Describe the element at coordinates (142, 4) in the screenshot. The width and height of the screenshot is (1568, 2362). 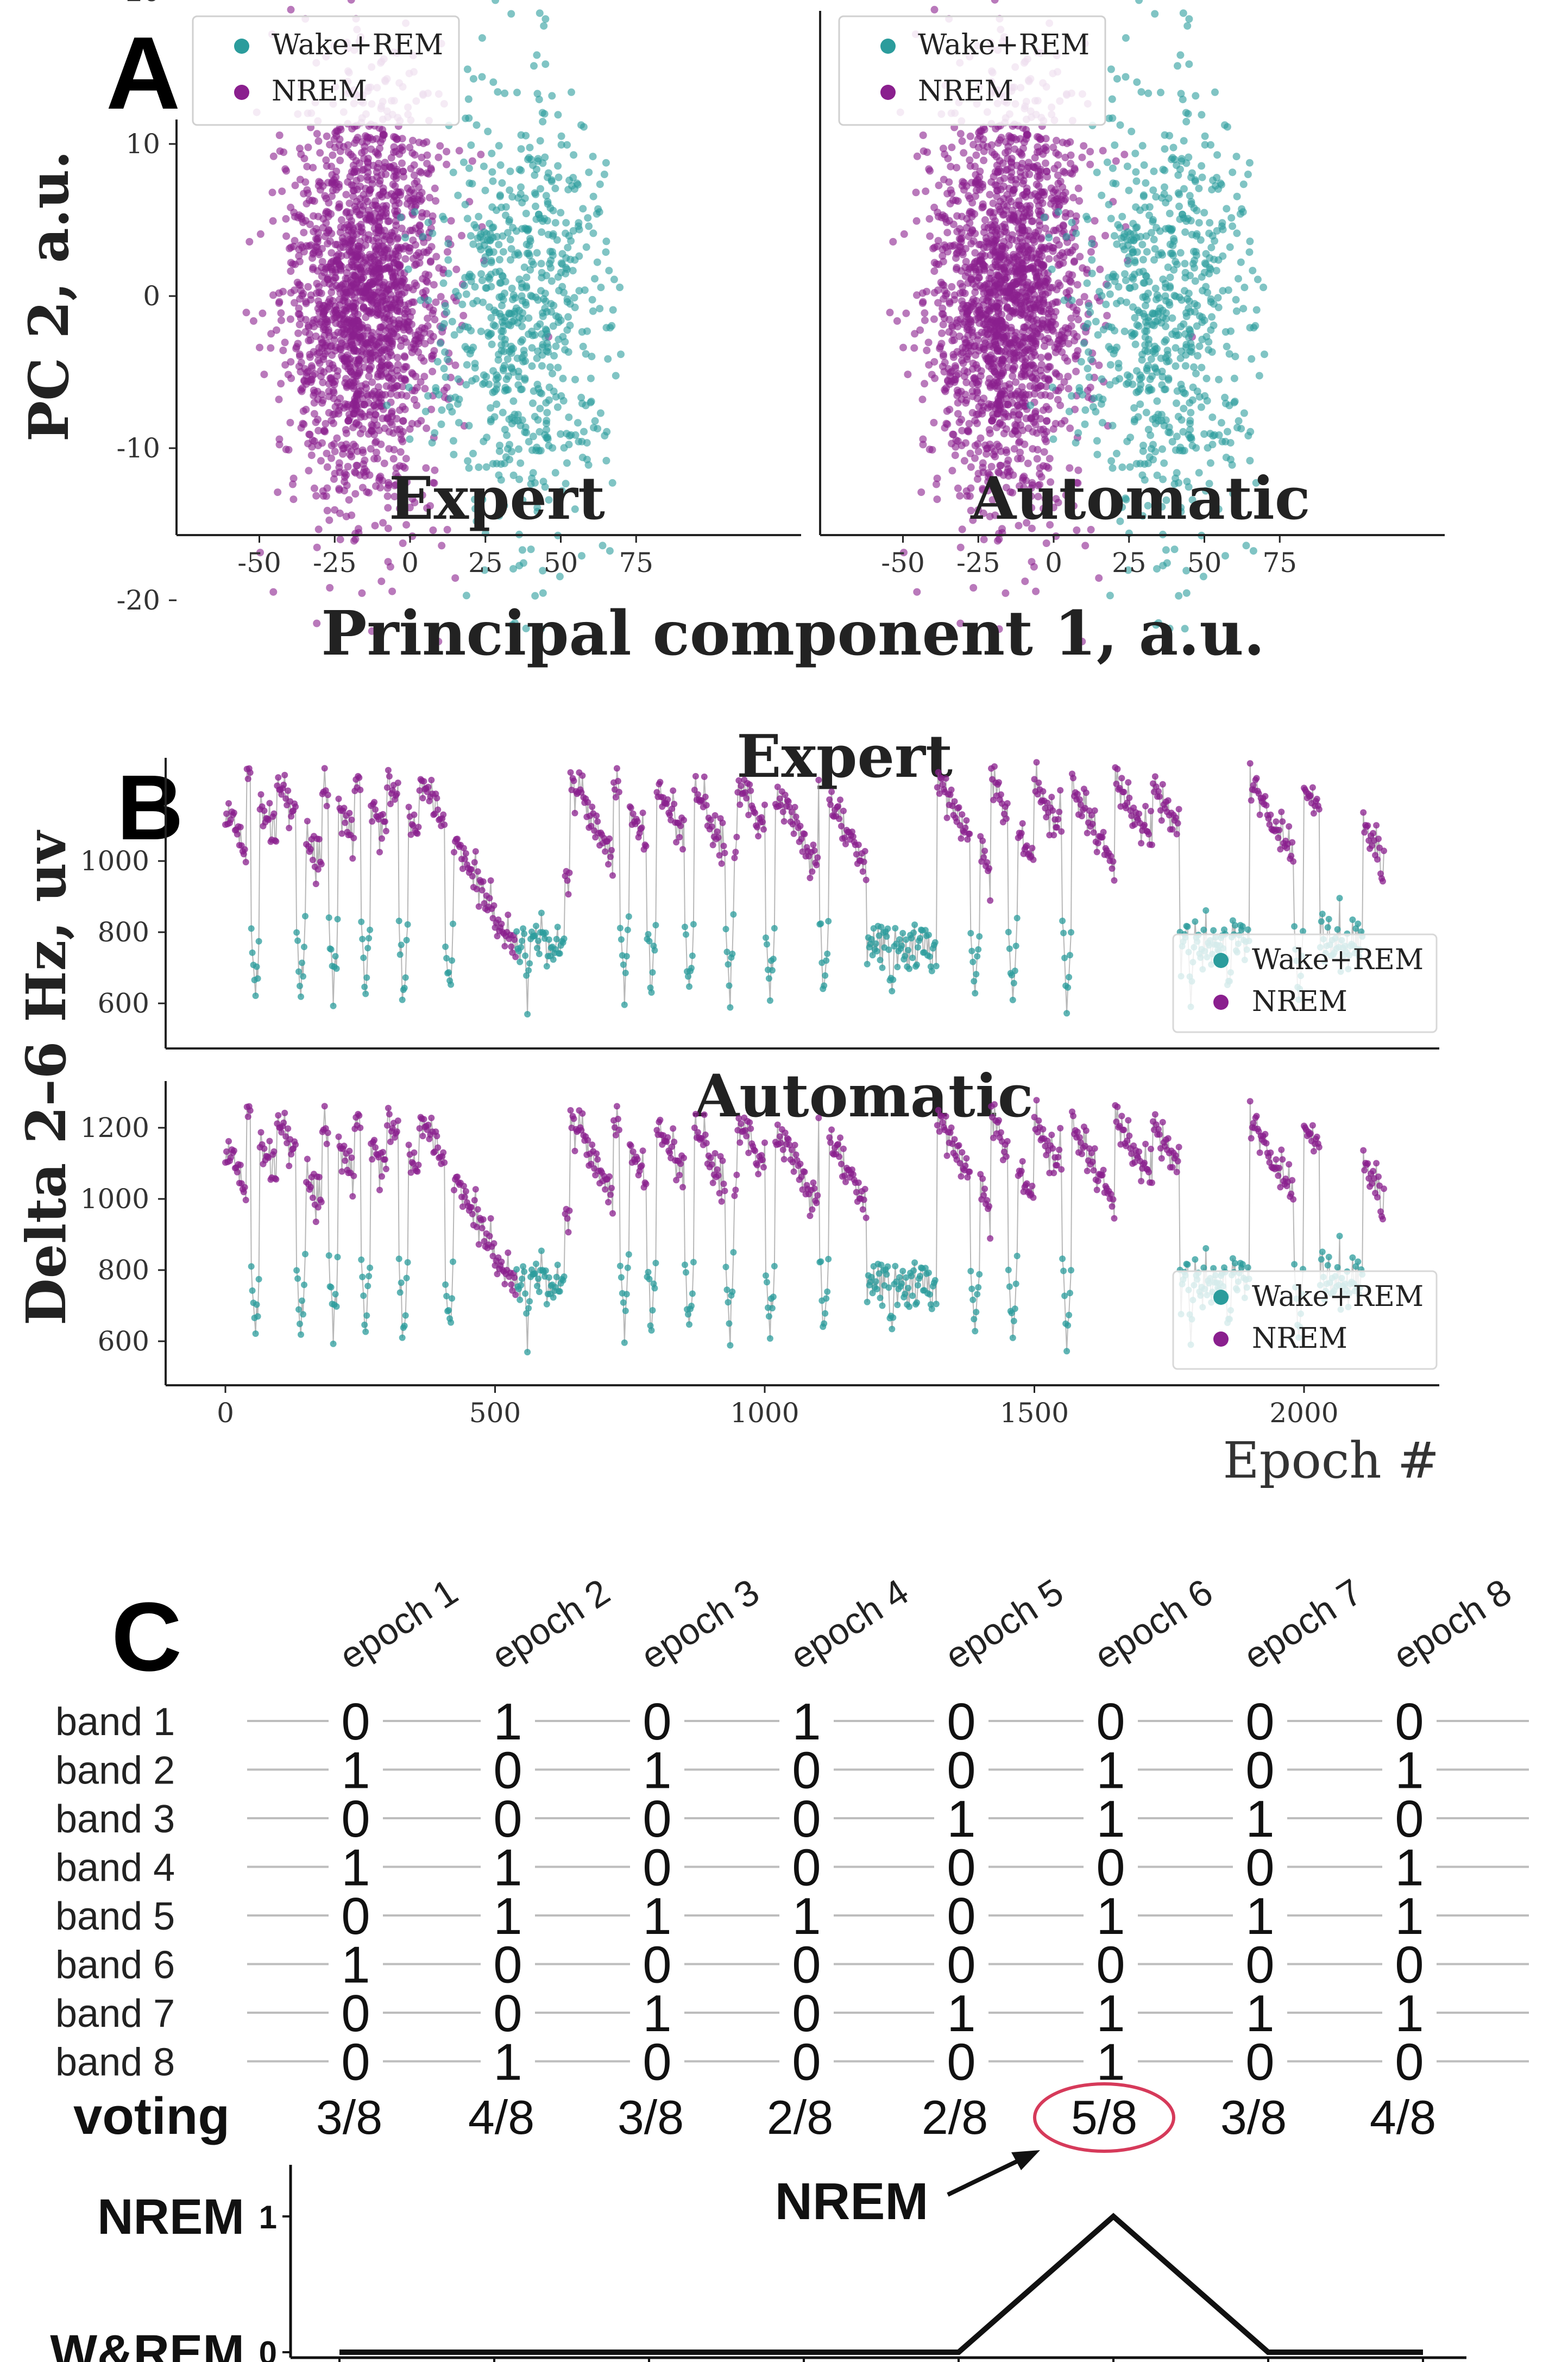
I see `y-tick-label: 20` at that location.